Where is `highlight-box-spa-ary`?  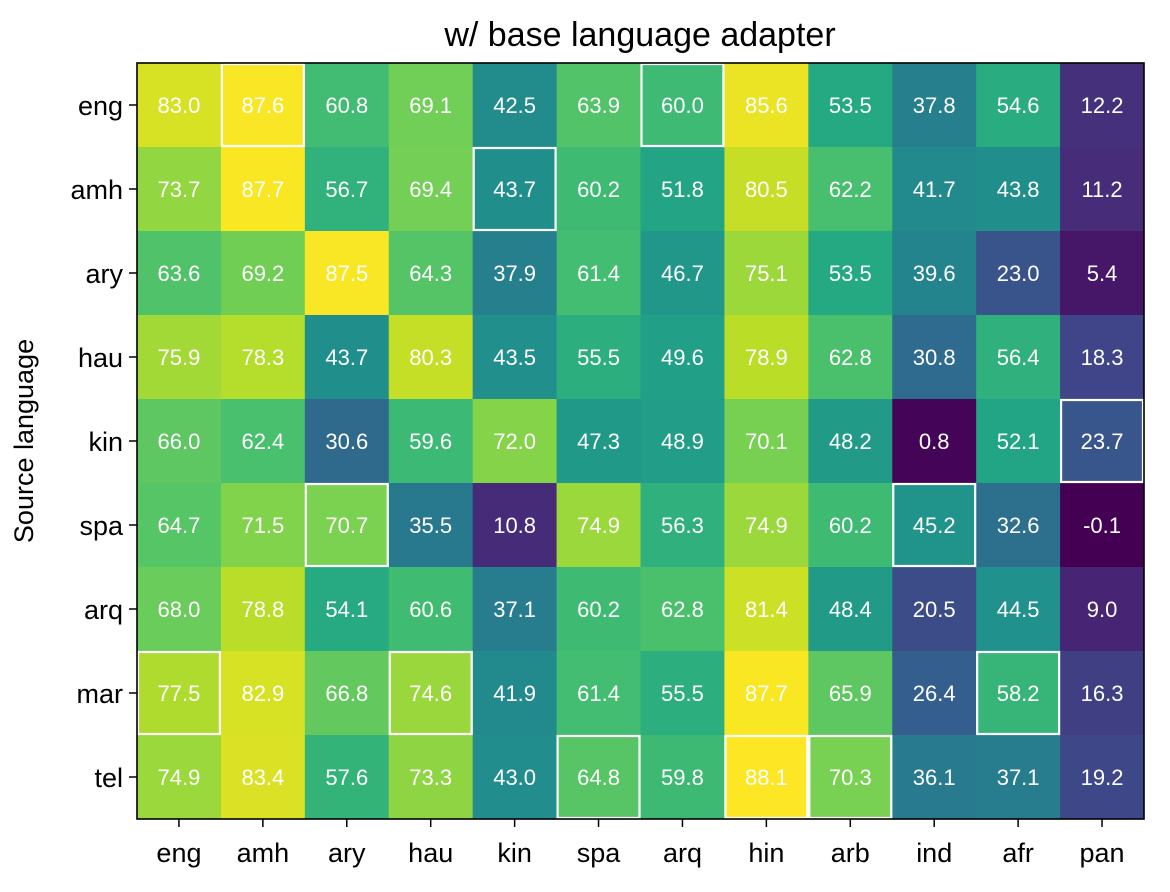 highlight-box-spa-ary is located at coordinates (346, 525).